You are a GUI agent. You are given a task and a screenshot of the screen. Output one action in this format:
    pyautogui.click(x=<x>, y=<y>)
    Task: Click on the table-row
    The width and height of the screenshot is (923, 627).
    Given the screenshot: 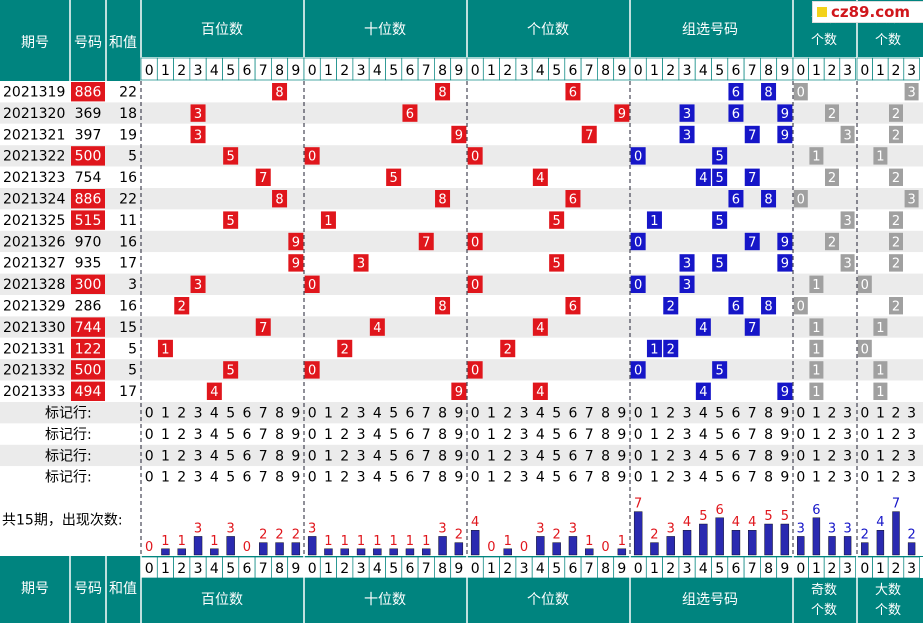 What is the action you would take?
    pyautogui.click(x=461, y=306)
    